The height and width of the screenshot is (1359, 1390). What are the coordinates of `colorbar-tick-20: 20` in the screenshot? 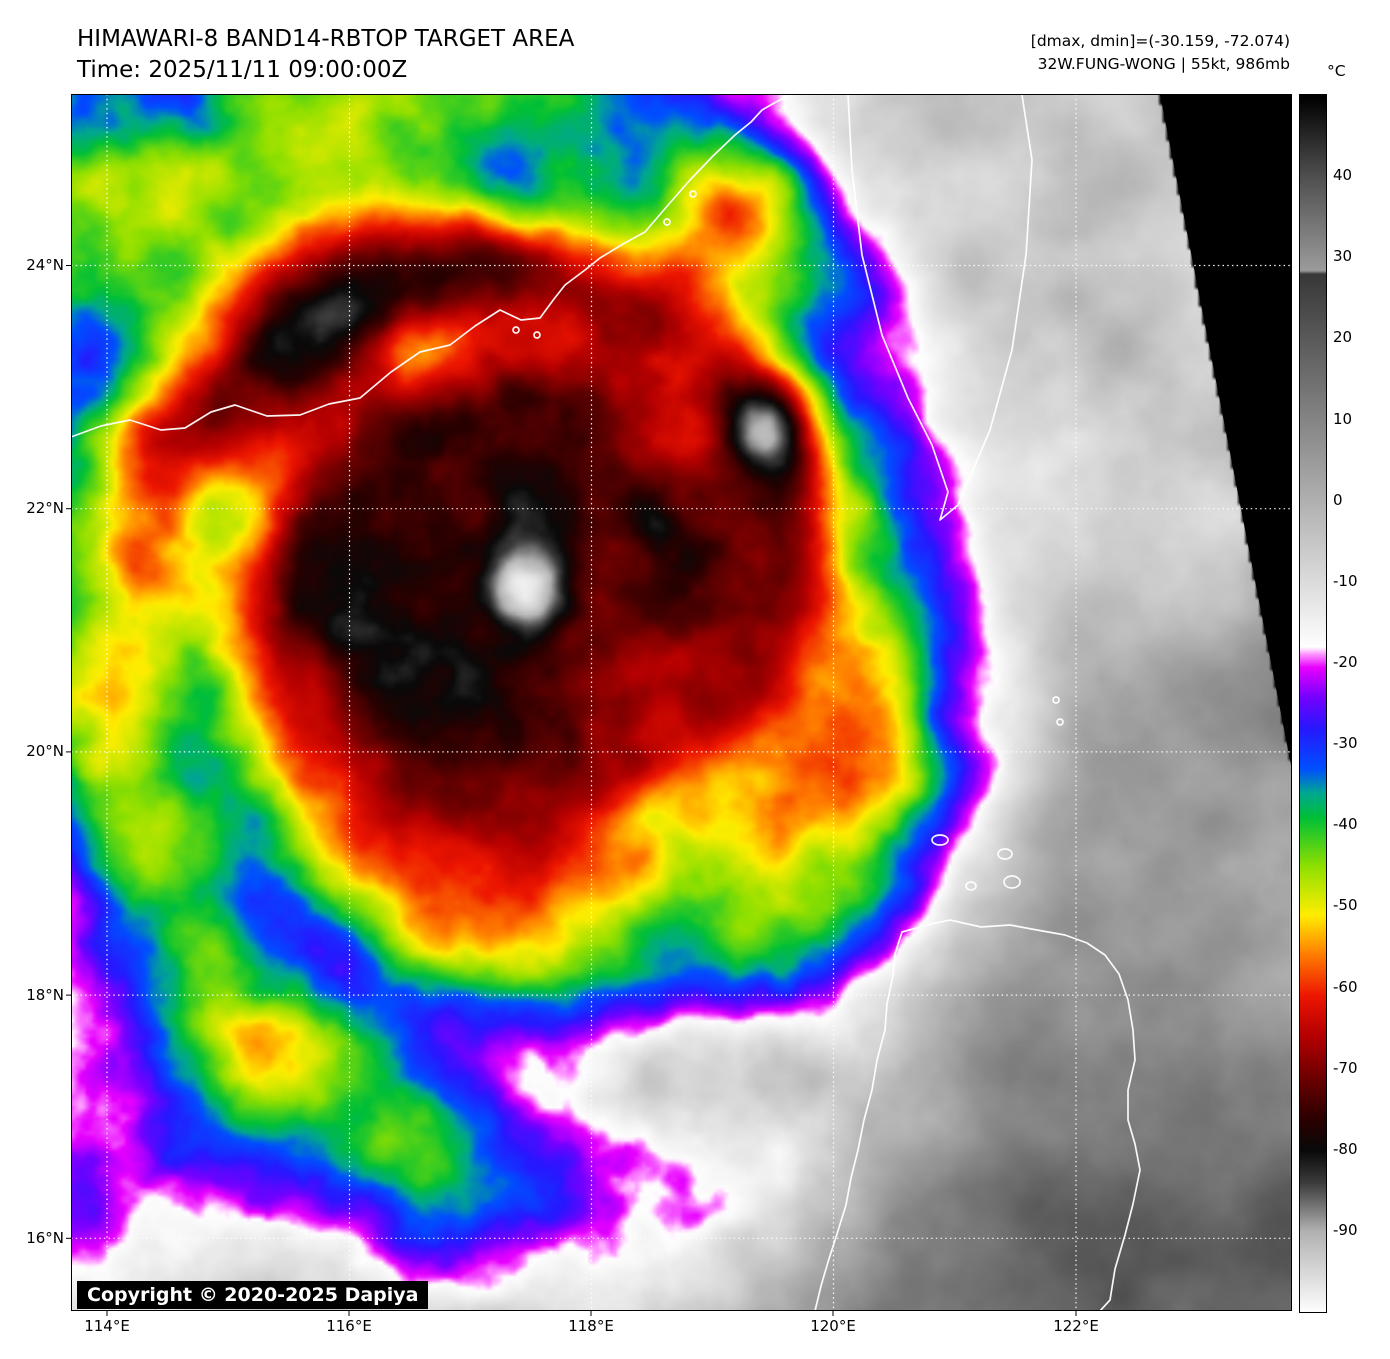 It's located at (1343, 337).